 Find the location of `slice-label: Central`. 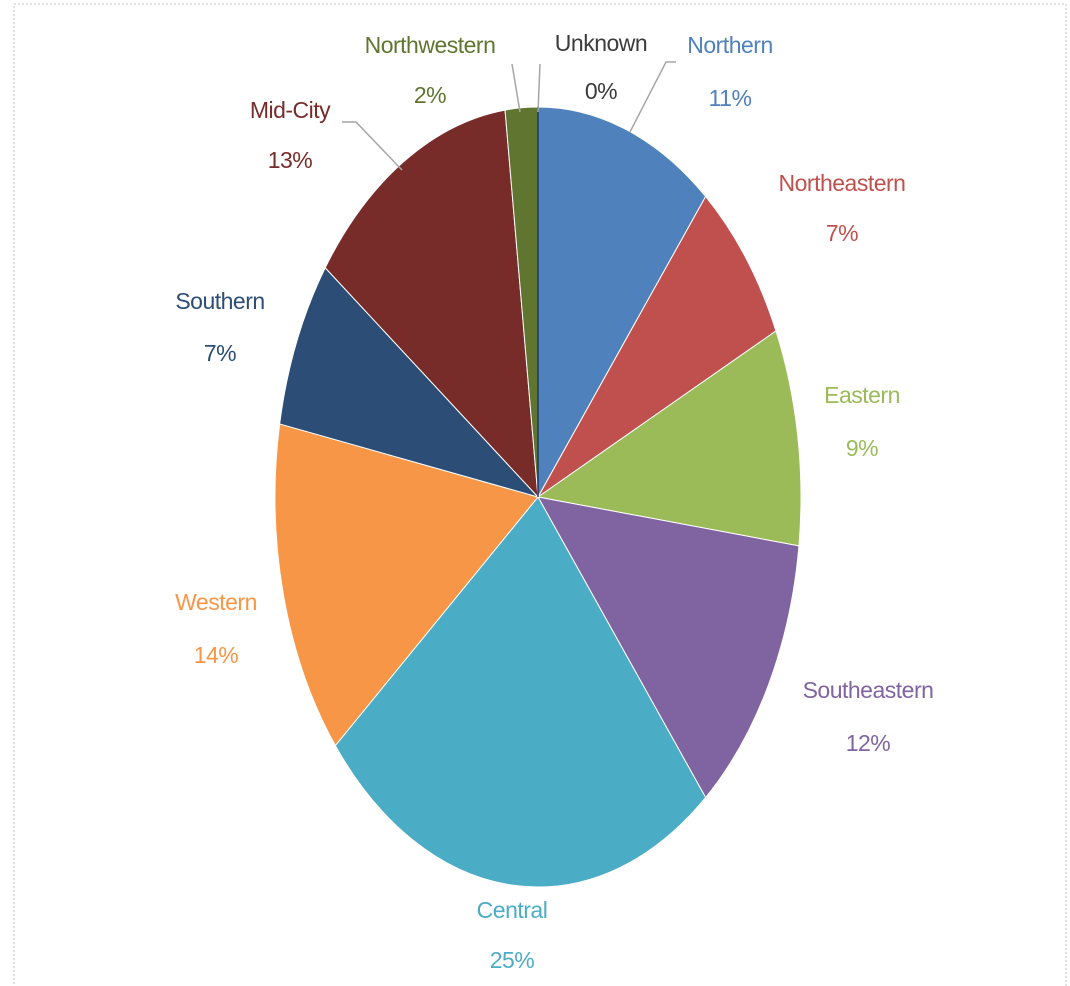

slice-label: Central is located at coordinates (512, 910).